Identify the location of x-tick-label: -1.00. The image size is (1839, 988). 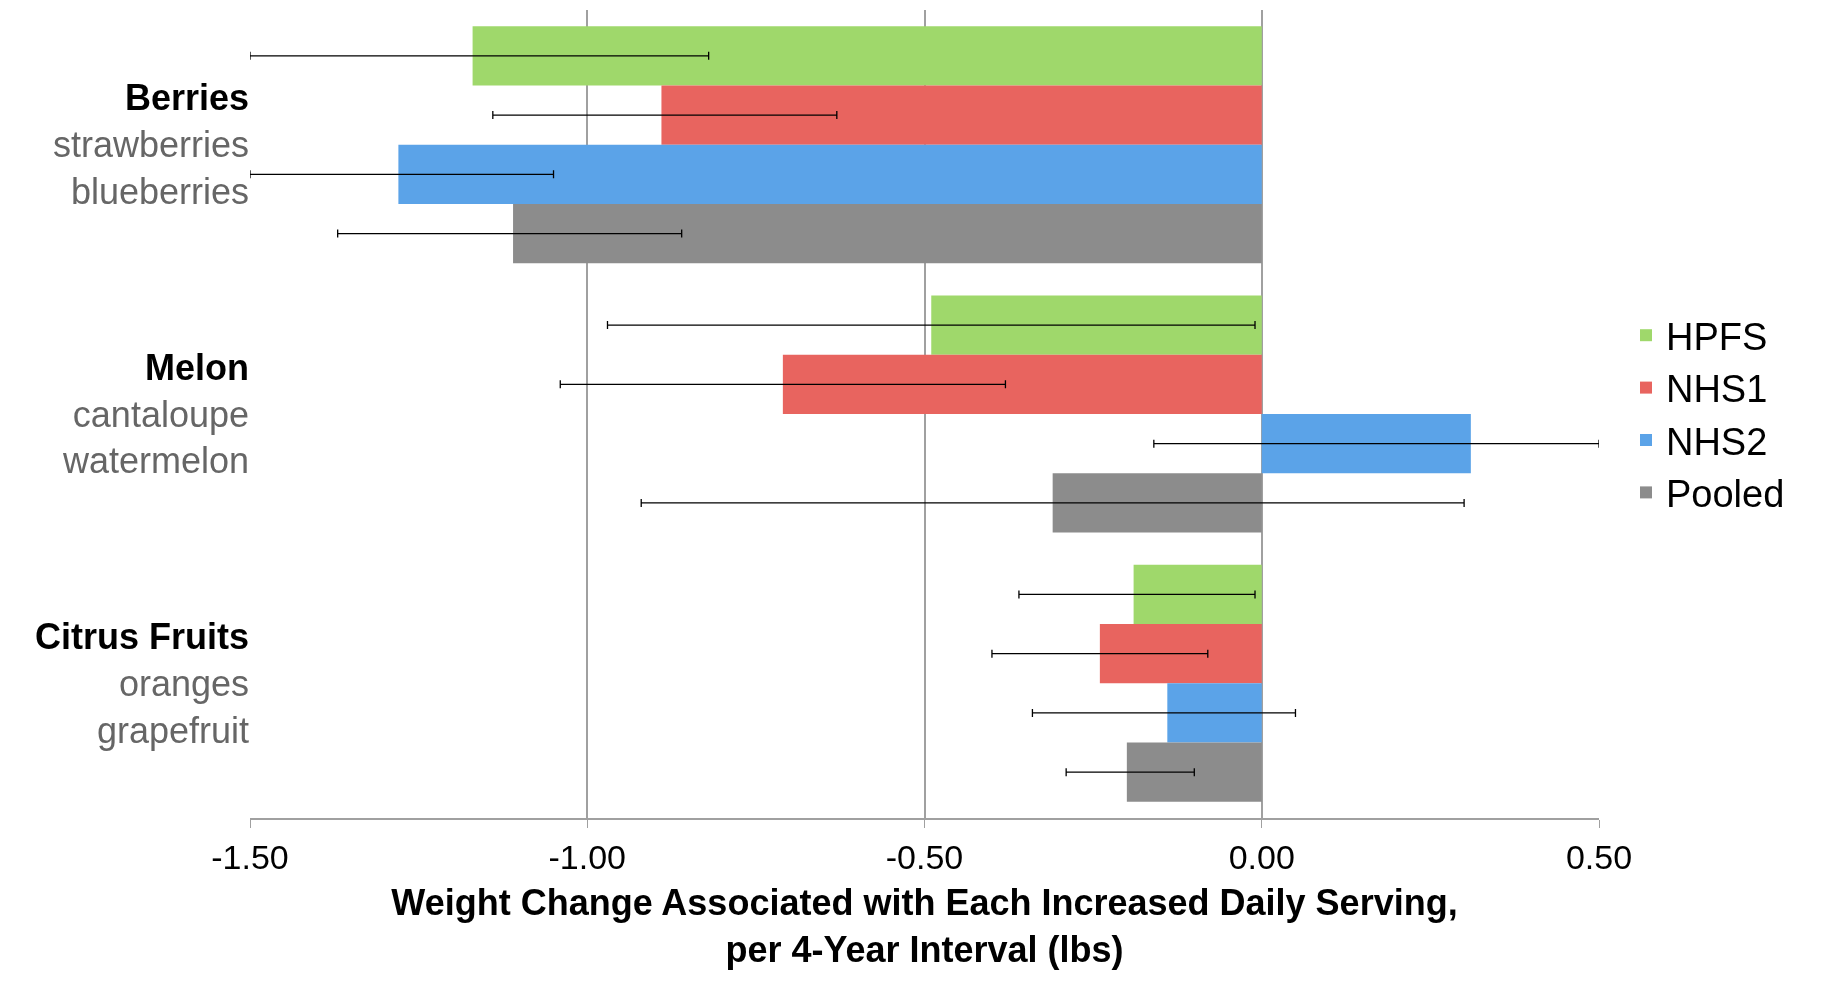
(587, 856).